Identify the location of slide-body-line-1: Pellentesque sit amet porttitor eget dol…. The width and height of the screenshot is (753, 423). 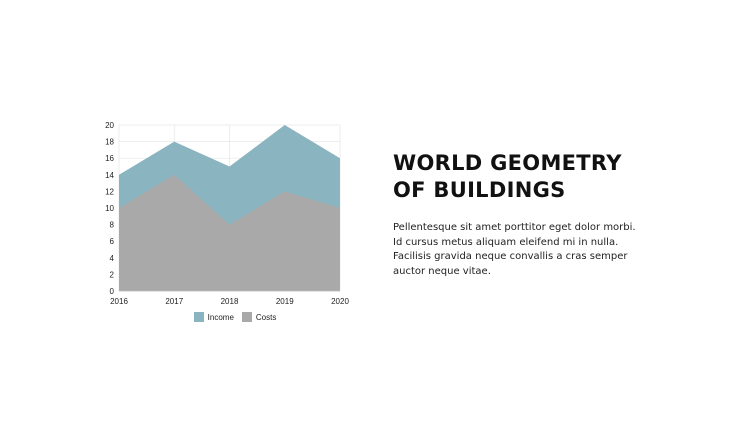
(514, 227).